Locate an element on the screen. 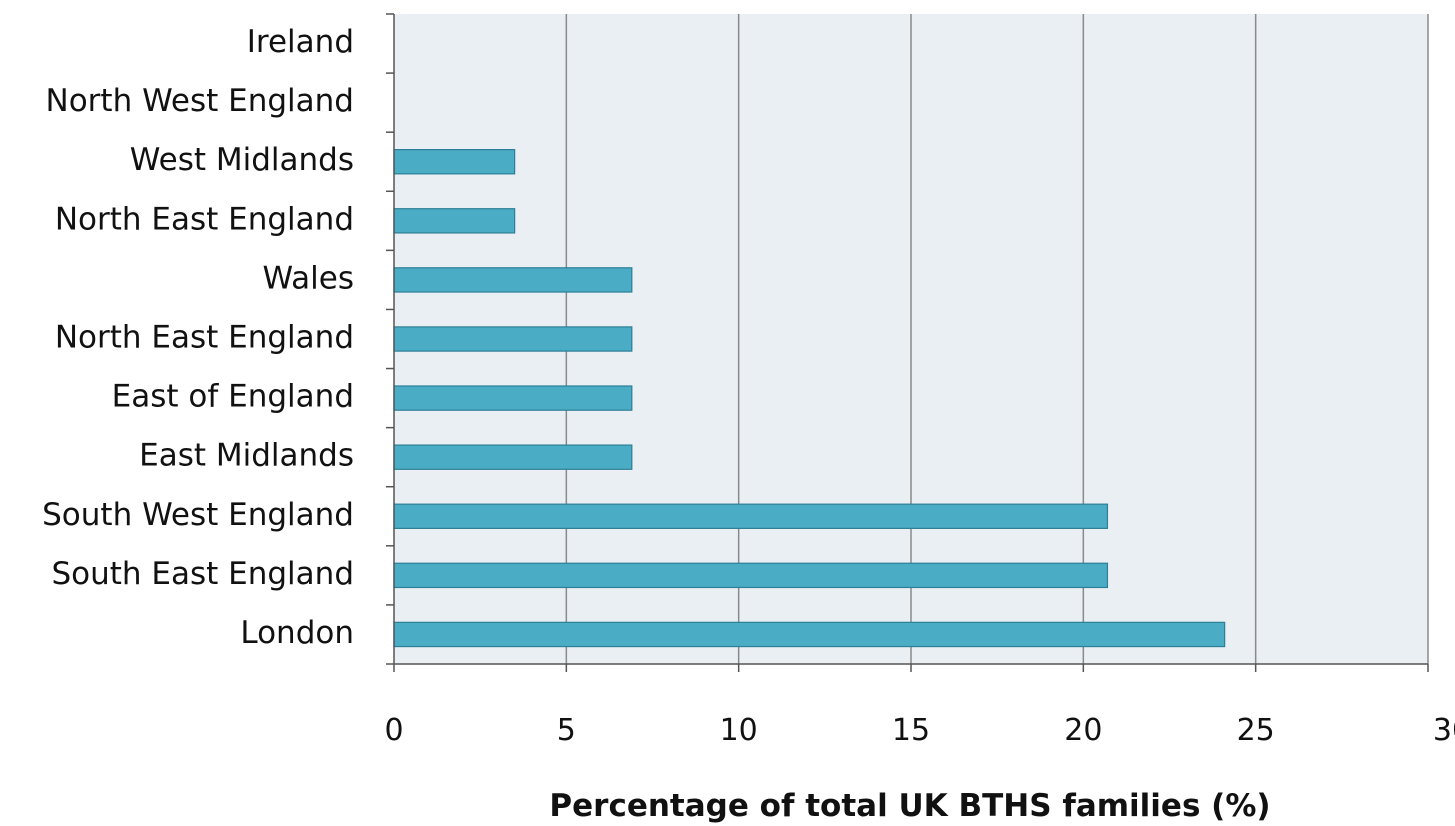  category-label: South West England is located at coordinates (198, 515).